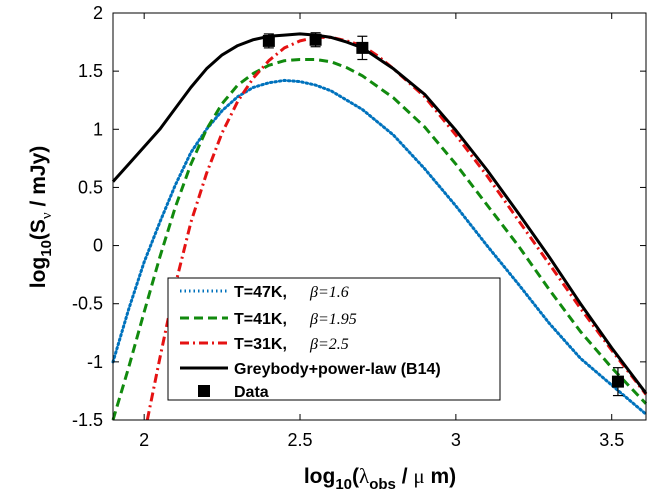 The height and width of the screenshot is (495, 668). Describe the element at coordinates (90, 187) in the screenshot. I see `y-tick-label: 0.5` at that location.